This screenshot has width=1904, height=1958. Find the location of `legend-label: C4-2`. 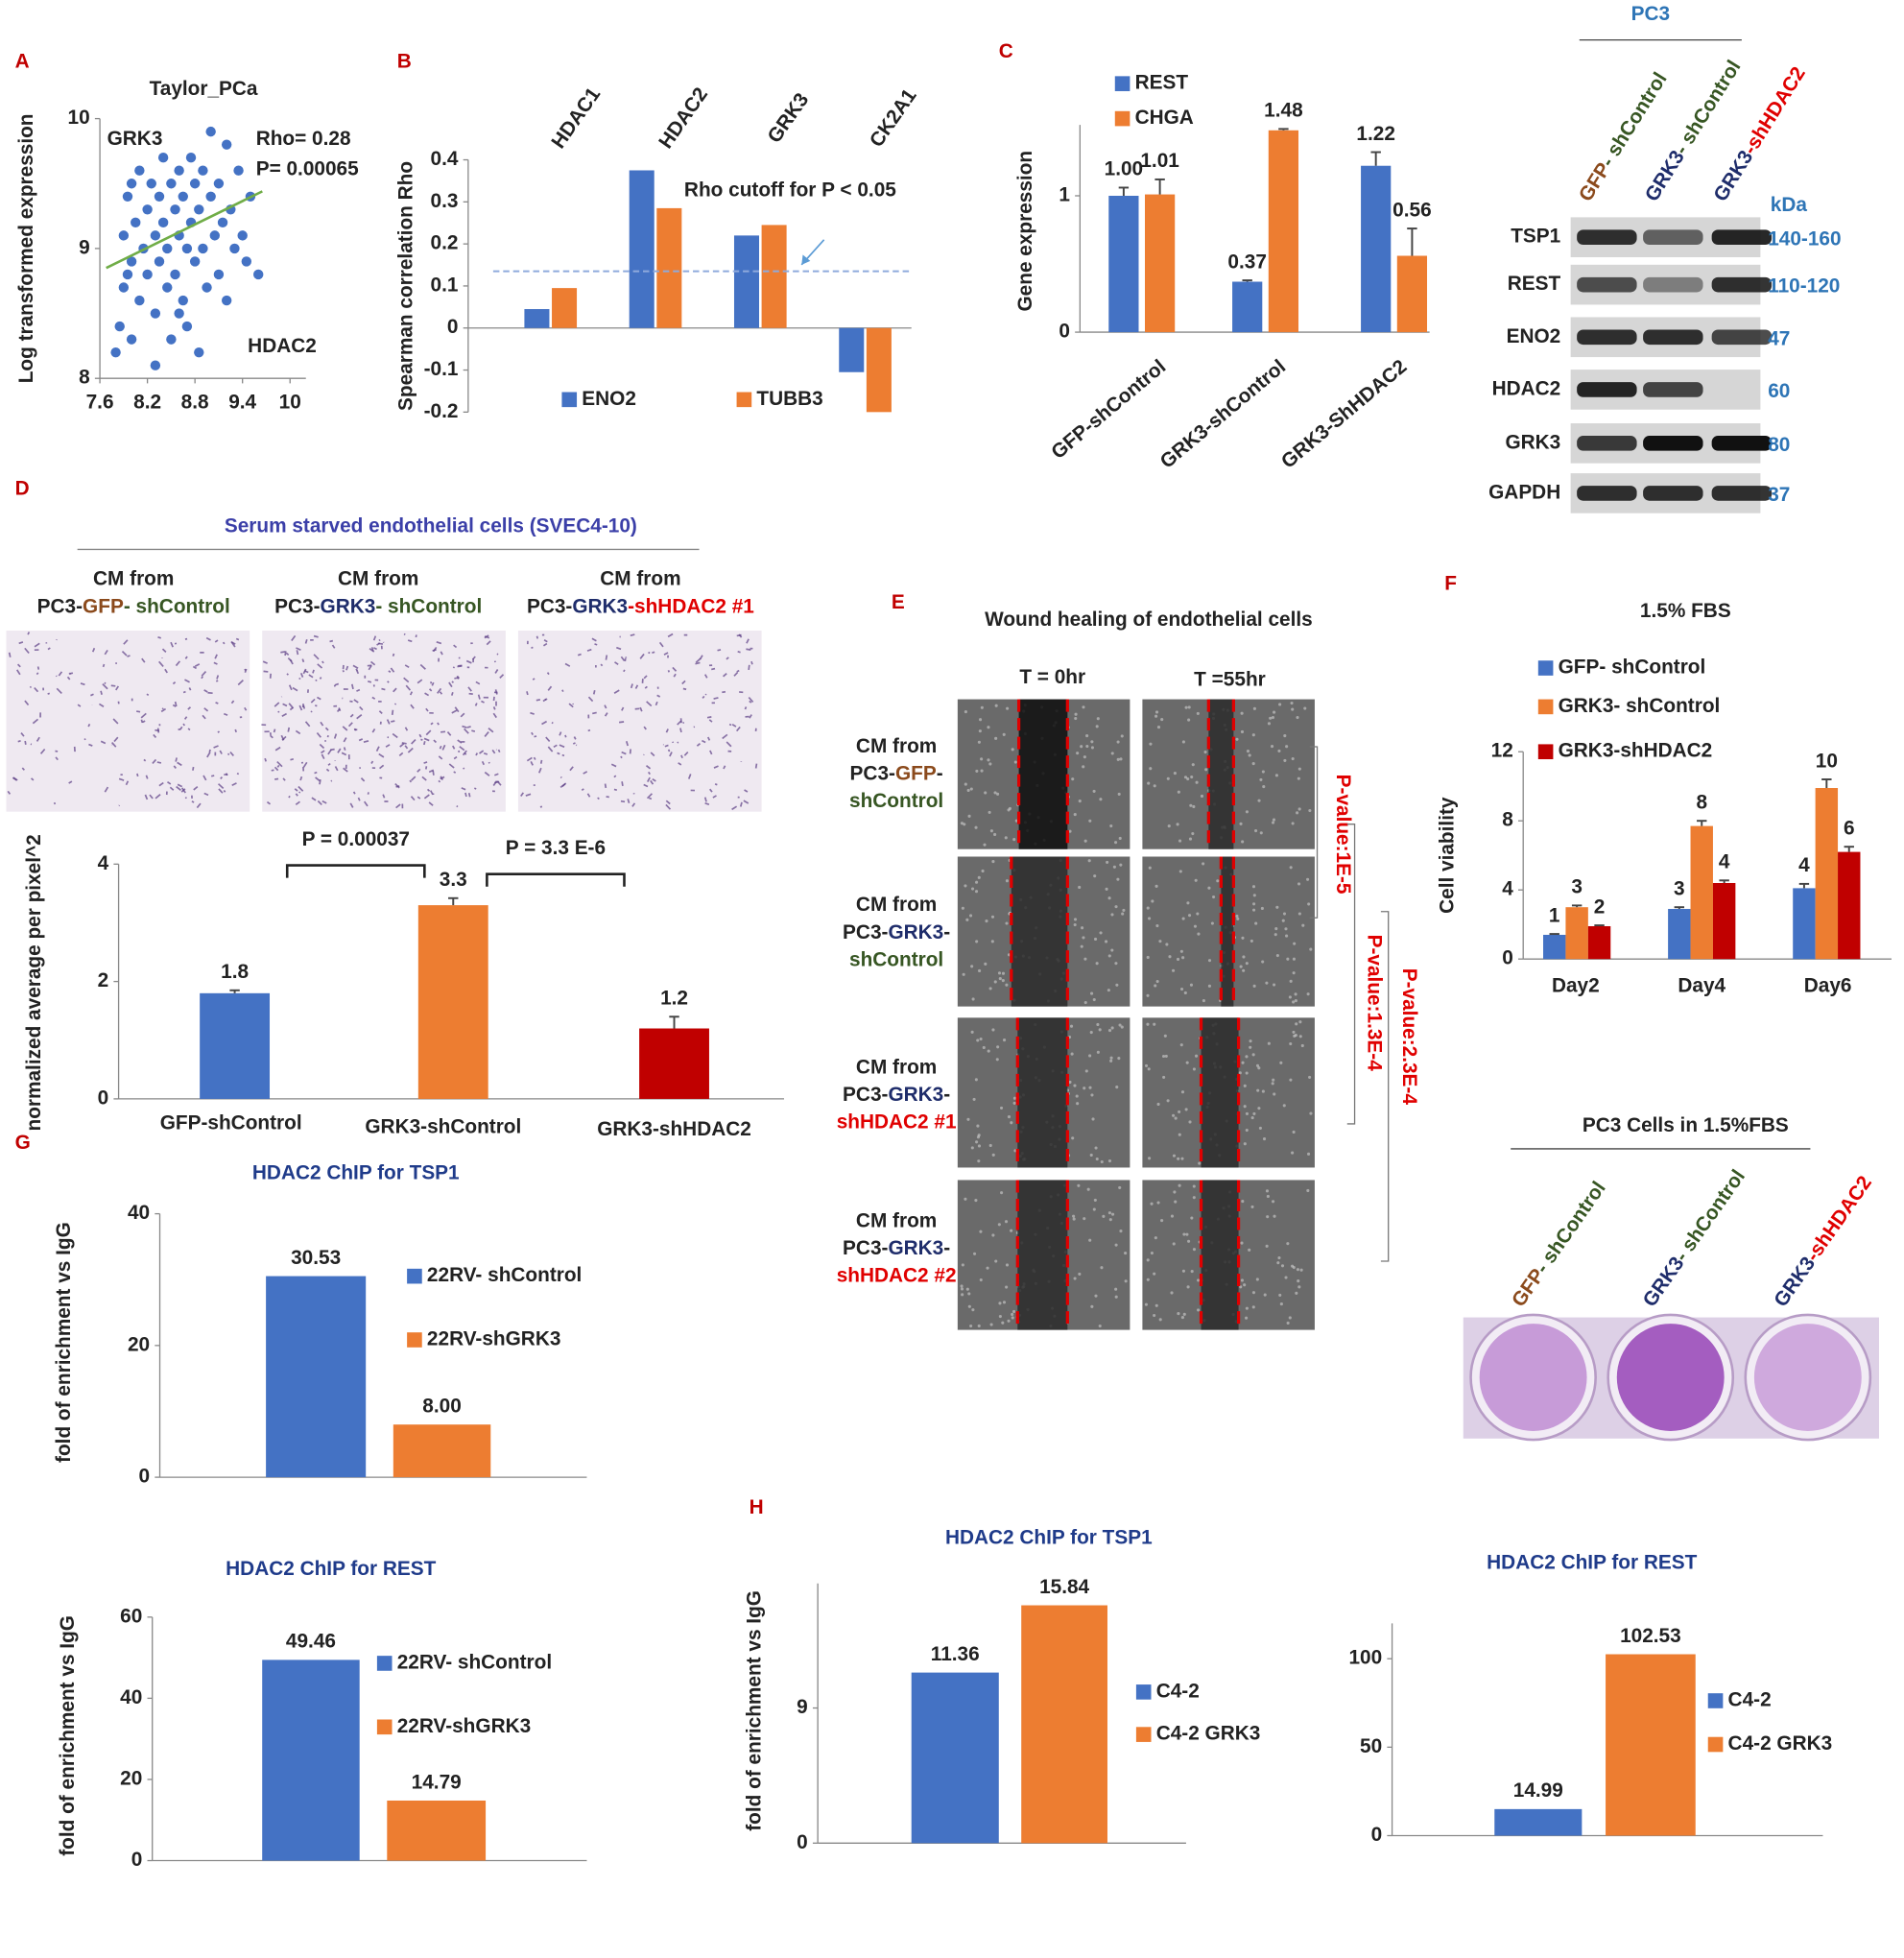

legend-label: C4-2 is located at coordinates (1178, 1691).